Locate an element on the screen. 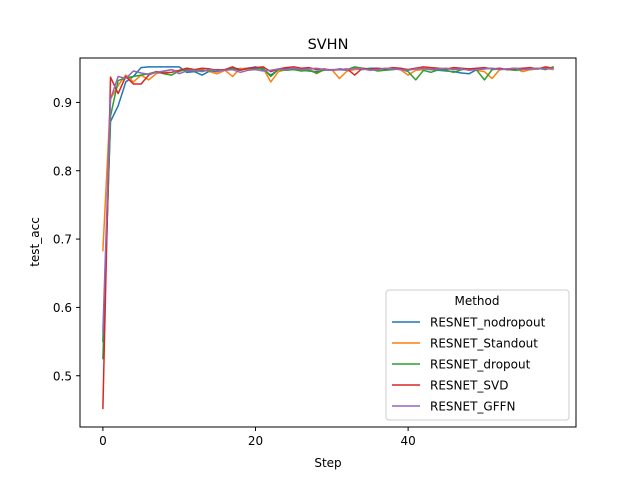 This screenshot has width=640, height=485. x-tick-label: 0 is located at coordinates (103, 441).